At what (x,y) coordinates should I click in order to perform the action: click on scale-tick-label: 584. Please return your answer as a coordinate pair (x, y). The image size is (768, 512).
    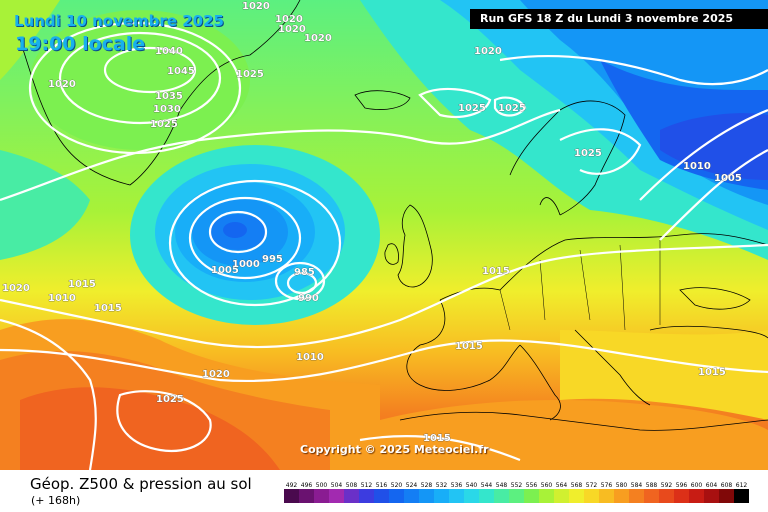
    Looking at the image, I should click on (637, 485).